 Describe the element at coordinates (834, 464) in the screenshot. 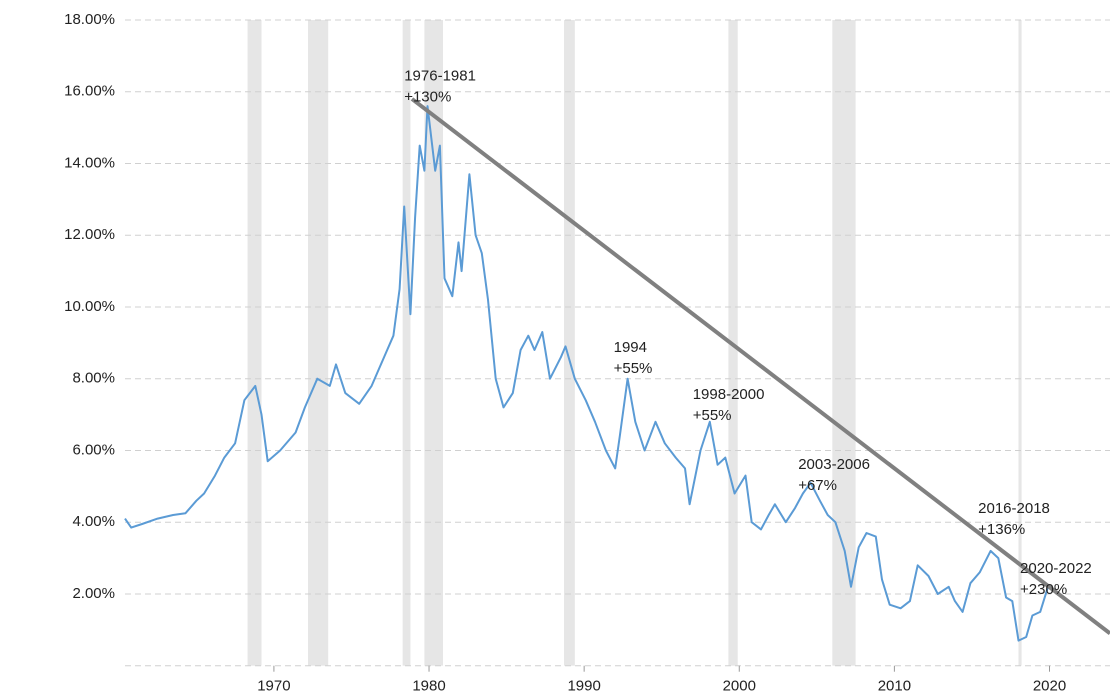

I see `annotation: 2003-2006` at that location.